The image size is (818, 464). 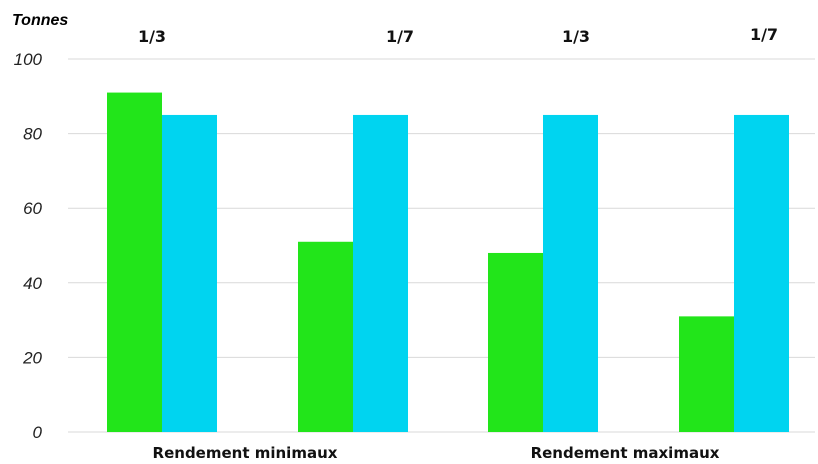 I want to click on y-tick-label: 40, so click(x=32, y=283).